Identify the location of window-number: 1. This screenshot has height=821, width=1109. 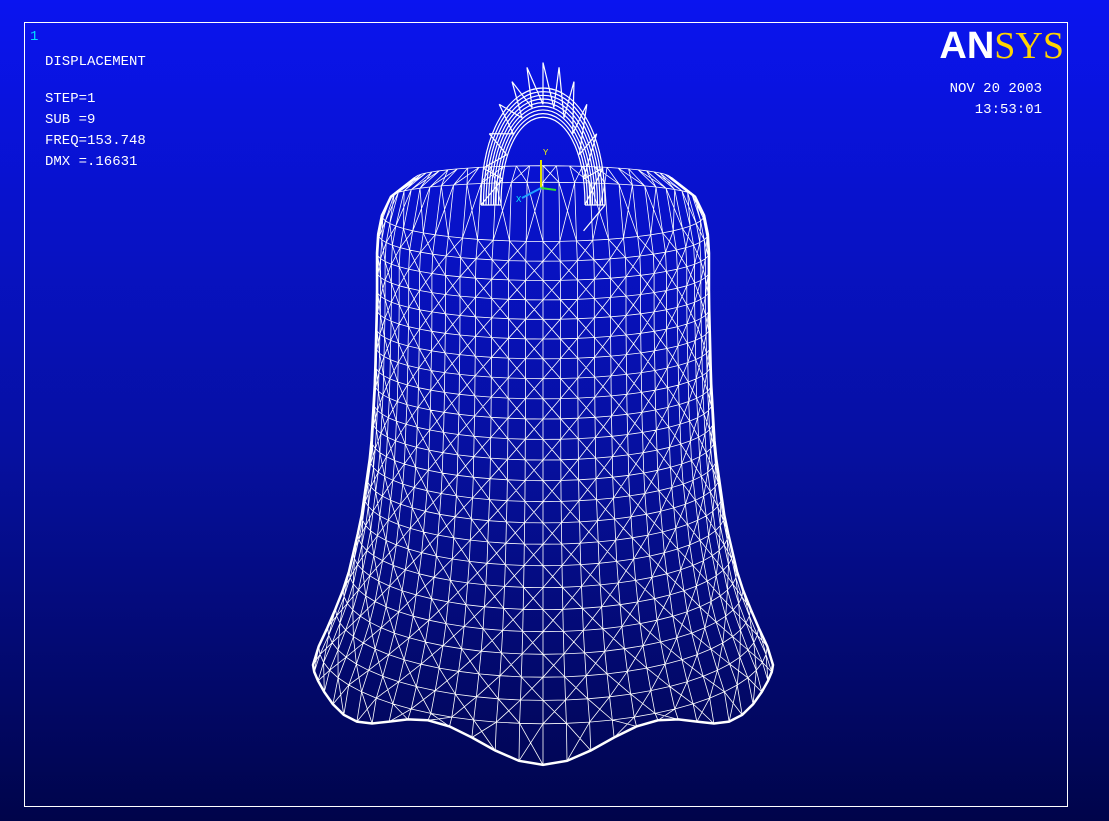
(34, 37).